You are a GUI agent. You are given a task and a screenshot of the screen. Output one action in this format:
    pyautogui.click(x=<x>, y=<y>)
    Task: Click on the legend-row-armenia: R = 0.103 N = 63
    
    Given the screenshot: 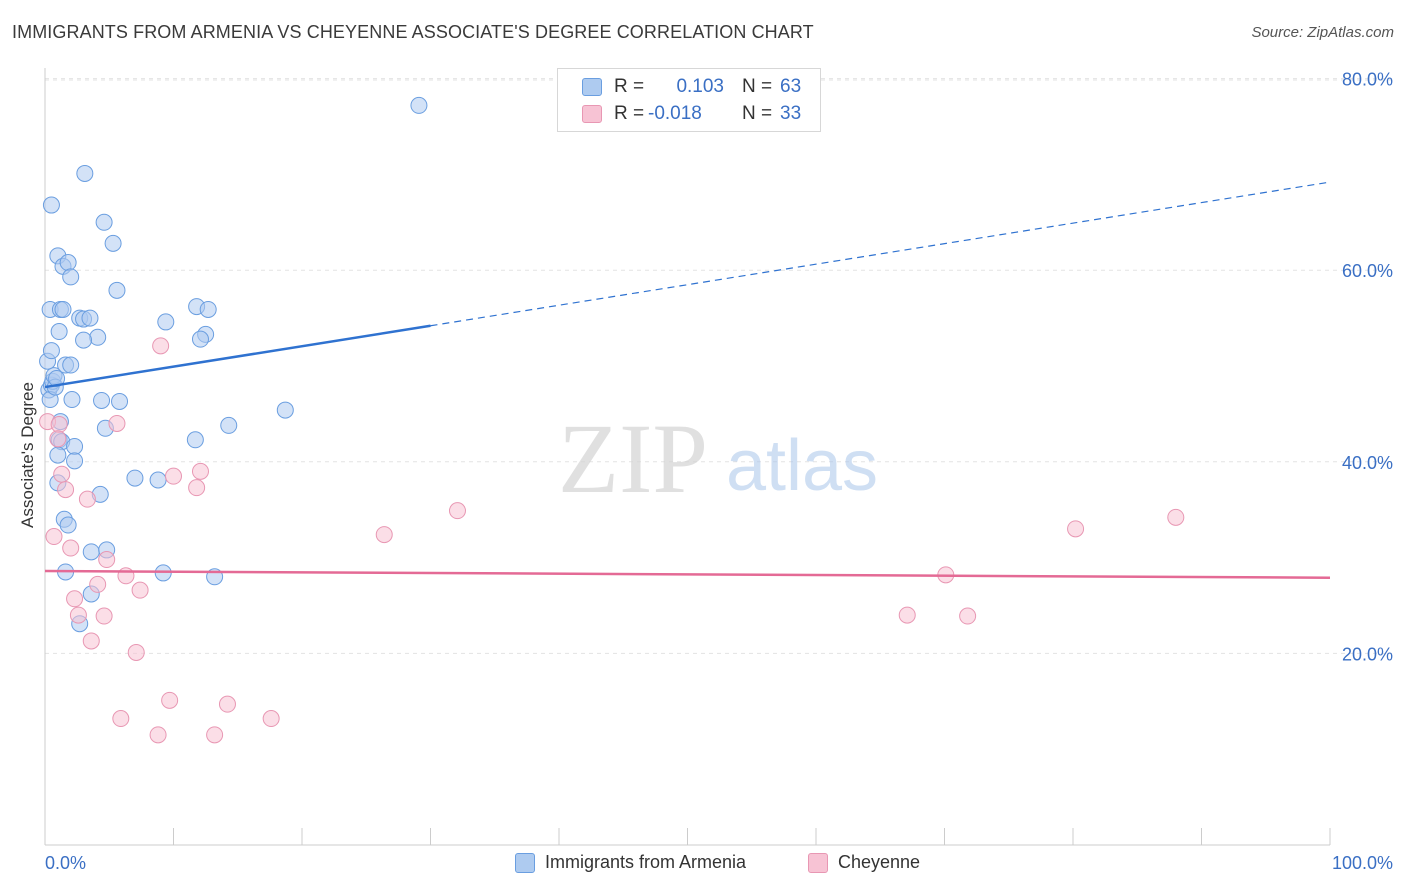 What is the action you would take?
    pyautogui.click(x=691, y=87)
    